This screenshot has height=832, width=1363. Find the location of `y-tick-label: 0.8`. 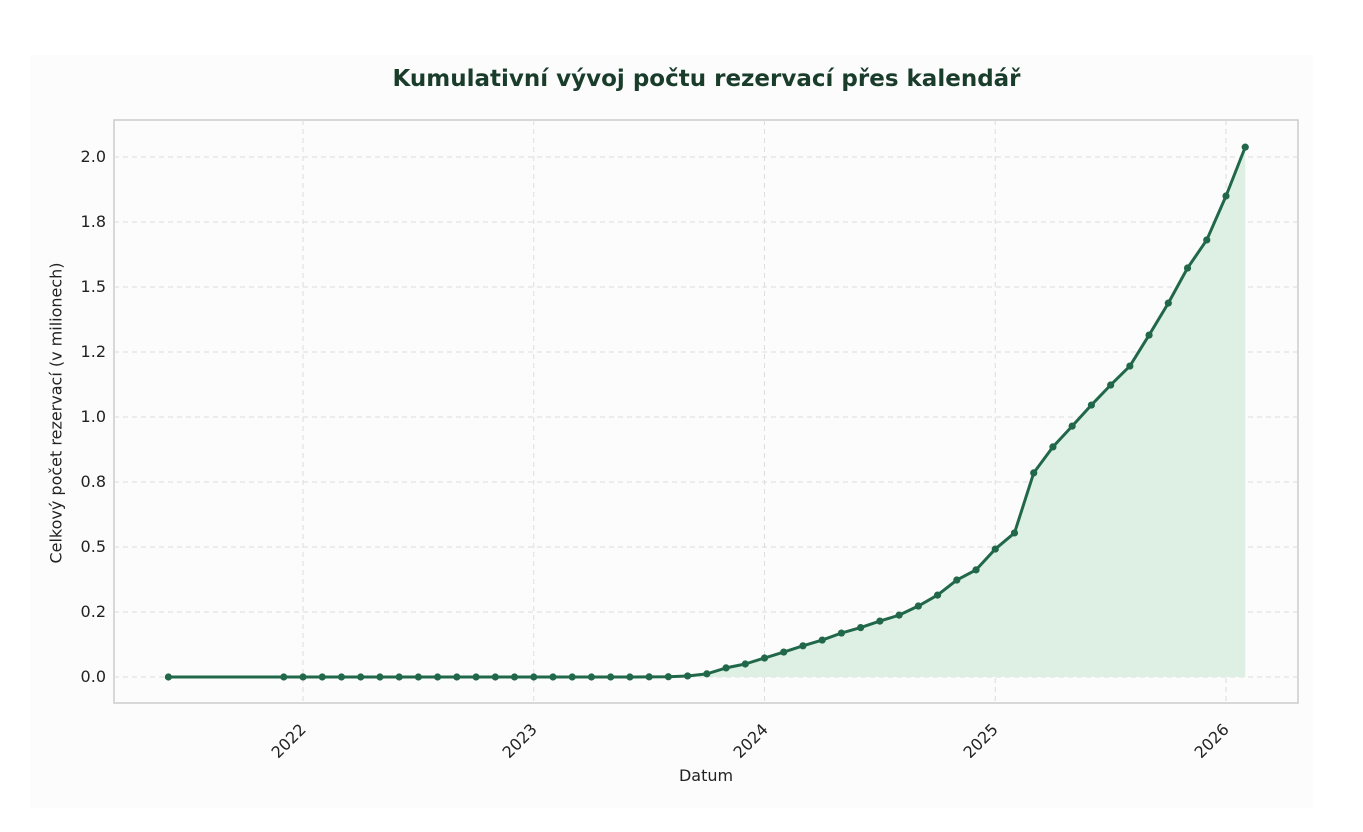

y-tick-label: 0.8 is located at coordinates (93, 481).